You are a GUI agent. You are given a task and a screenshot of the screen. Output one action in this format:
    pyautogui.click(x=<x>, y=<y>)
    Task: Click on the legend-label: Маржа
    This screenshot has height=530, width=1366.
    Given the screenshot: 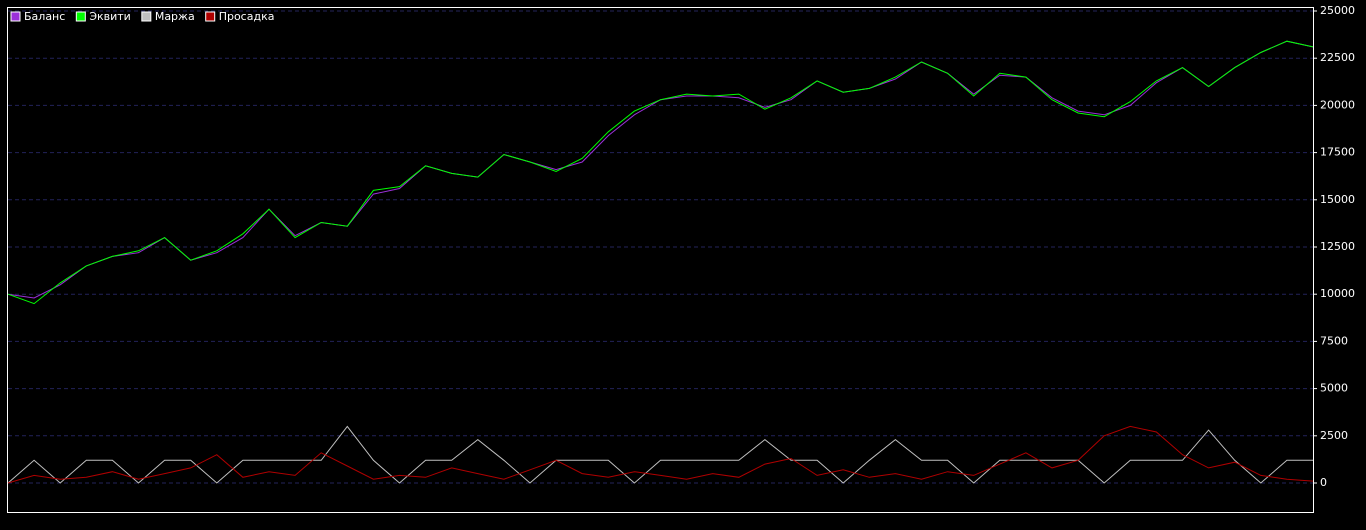 What is the action you would take?
    pyautogui.click(x=175, y=16)
    